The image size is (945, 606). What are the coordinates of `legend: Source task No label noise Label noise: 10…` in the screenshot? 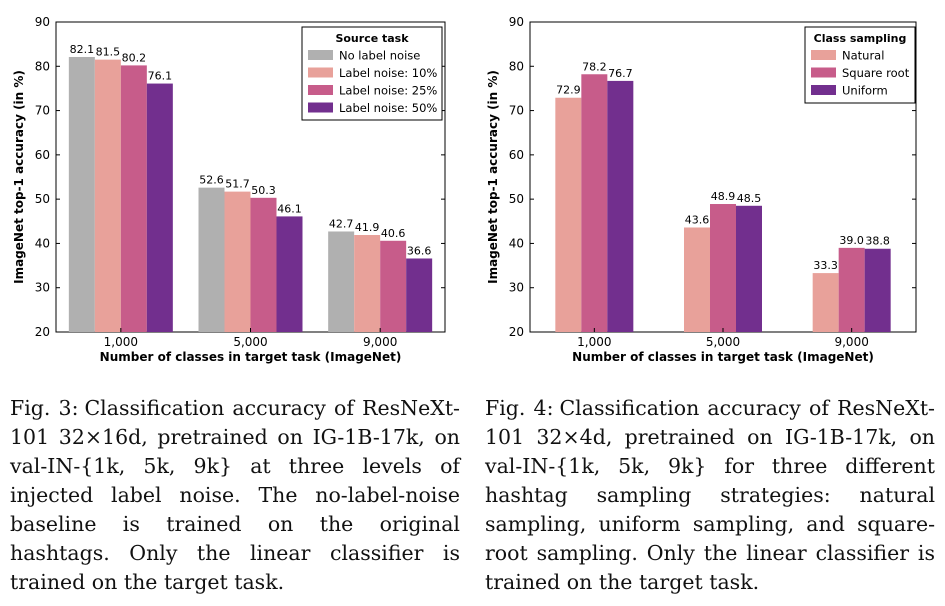 It's located at (372, 73).